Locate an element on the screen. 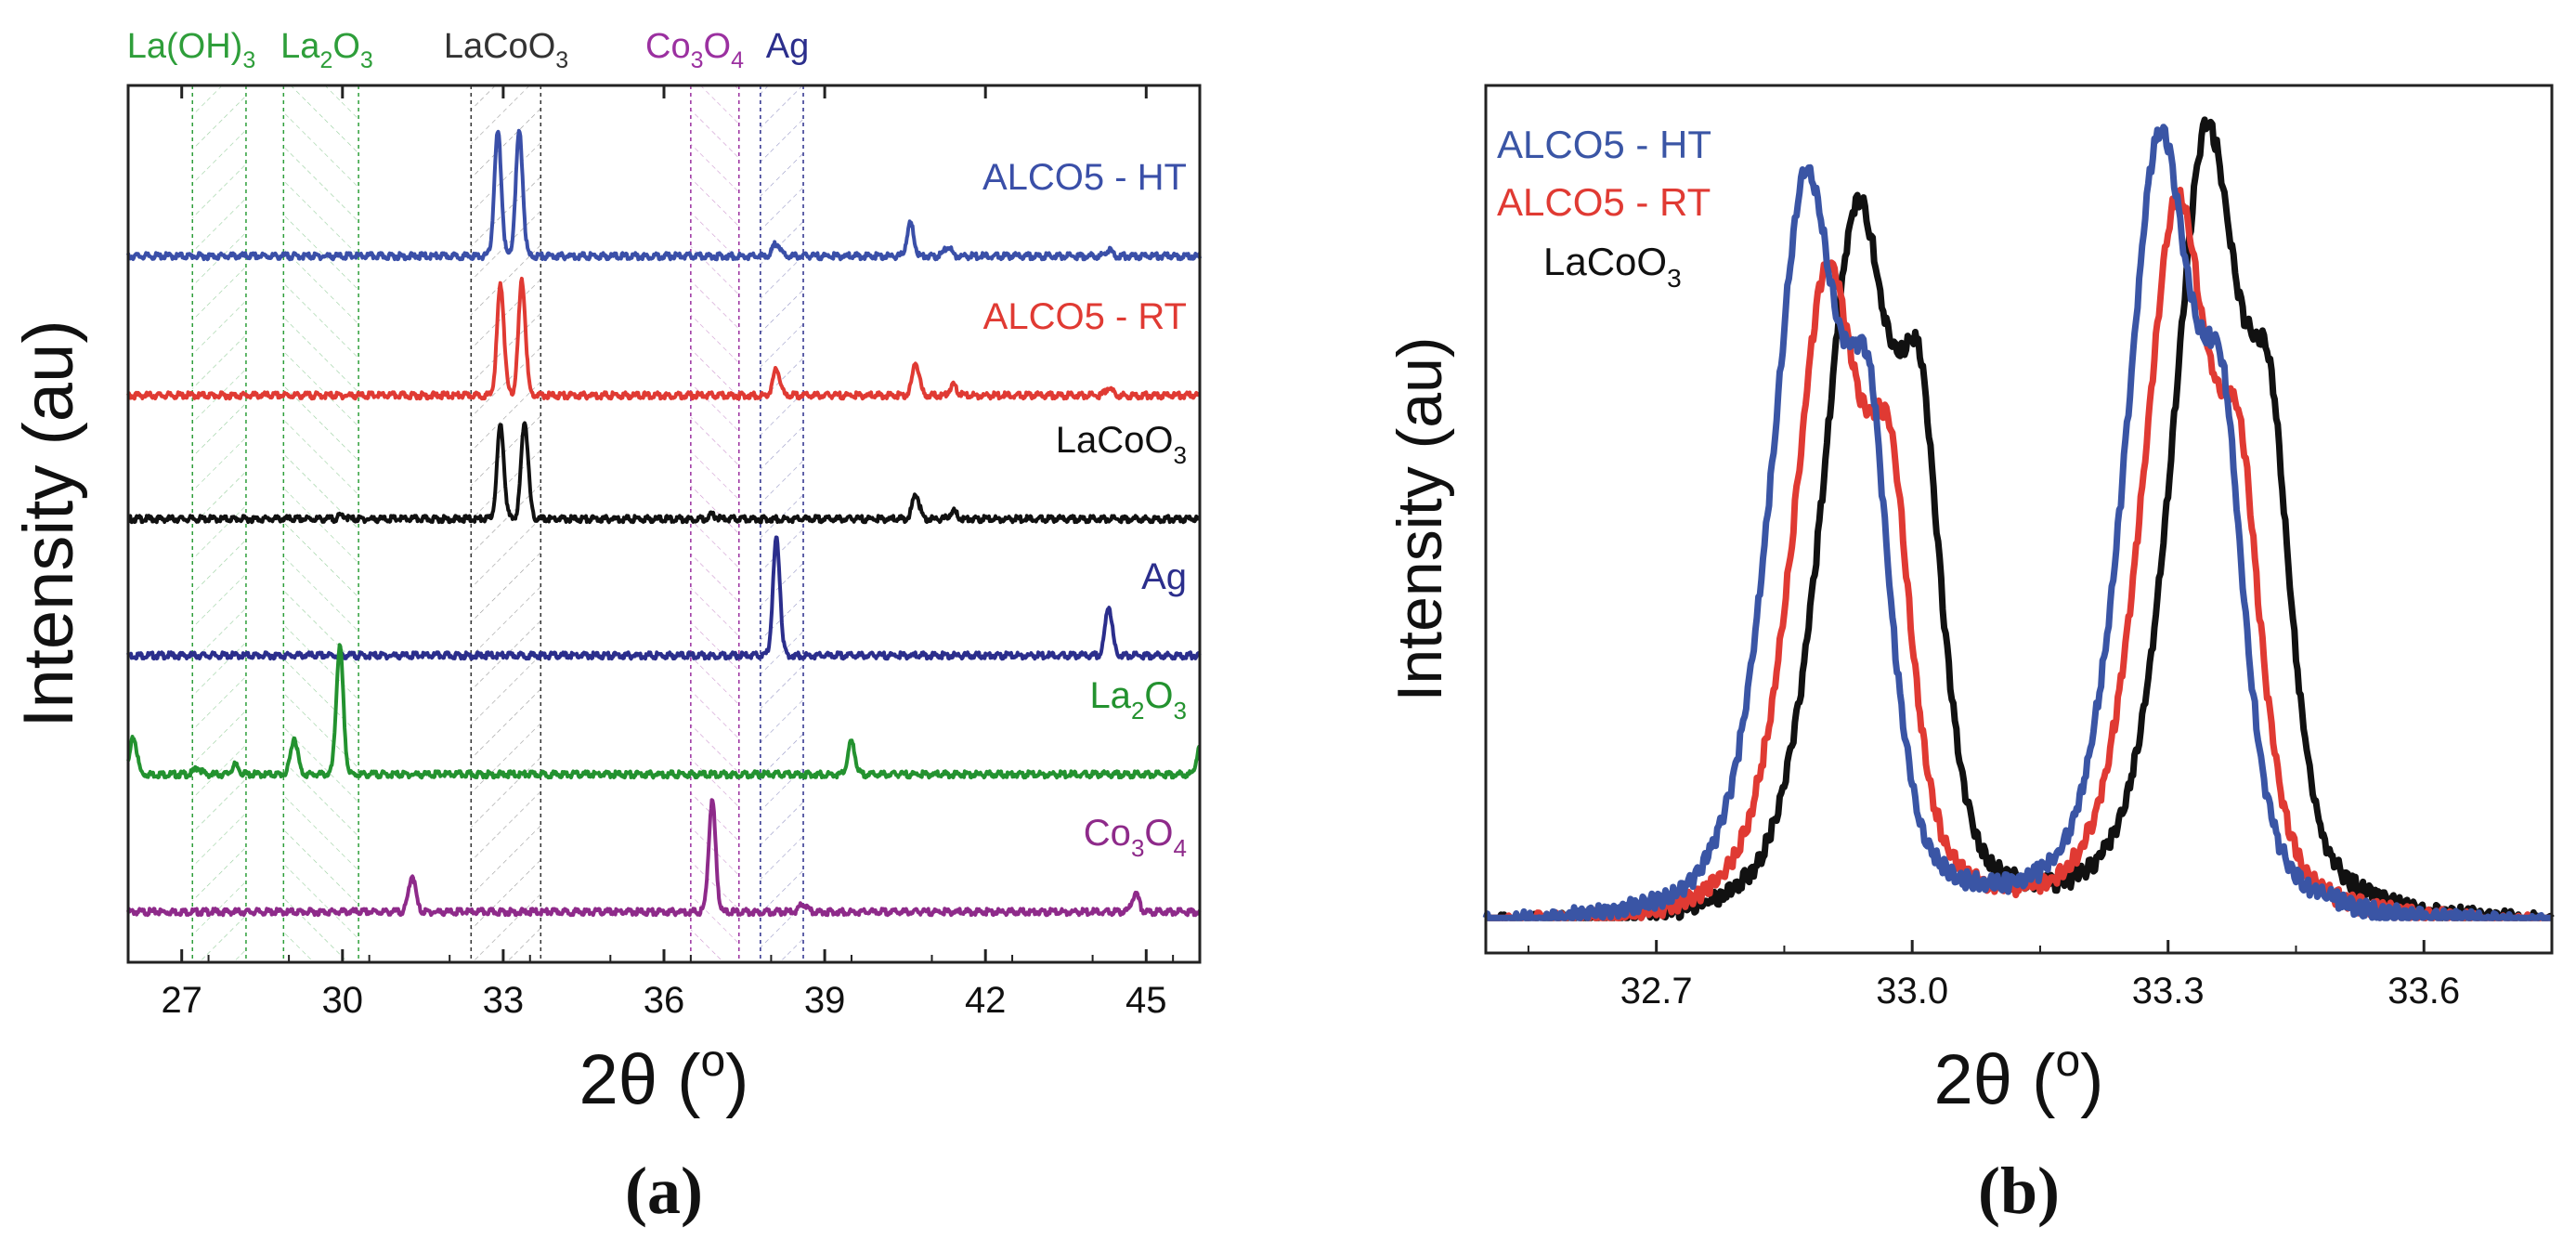 This screenshot has width=2576, height=1240. series-label-alco5-rt: ALCO5 - RT is located at coordinates (1085, 316).